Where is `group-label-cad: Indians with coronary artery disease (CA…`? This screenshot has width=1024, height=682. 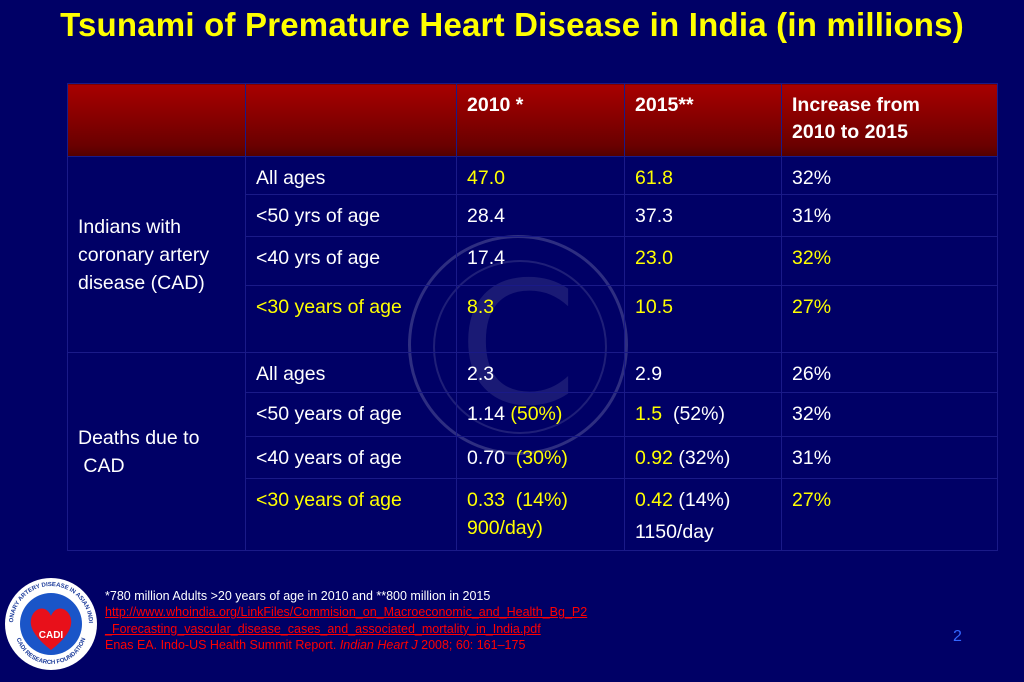 group-label-cad: Indians with coronary artery disease (CA… is located at coordinates (156, 254).